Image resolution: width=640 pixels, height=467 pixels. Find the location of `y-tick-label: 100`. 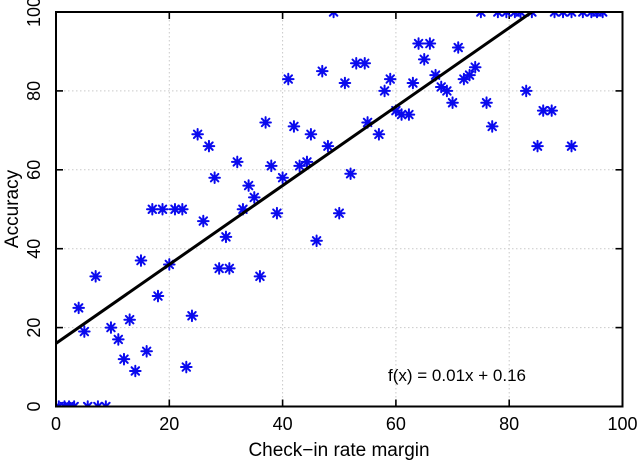

y-tick-label: 100 is located at coordinates (34, 13).